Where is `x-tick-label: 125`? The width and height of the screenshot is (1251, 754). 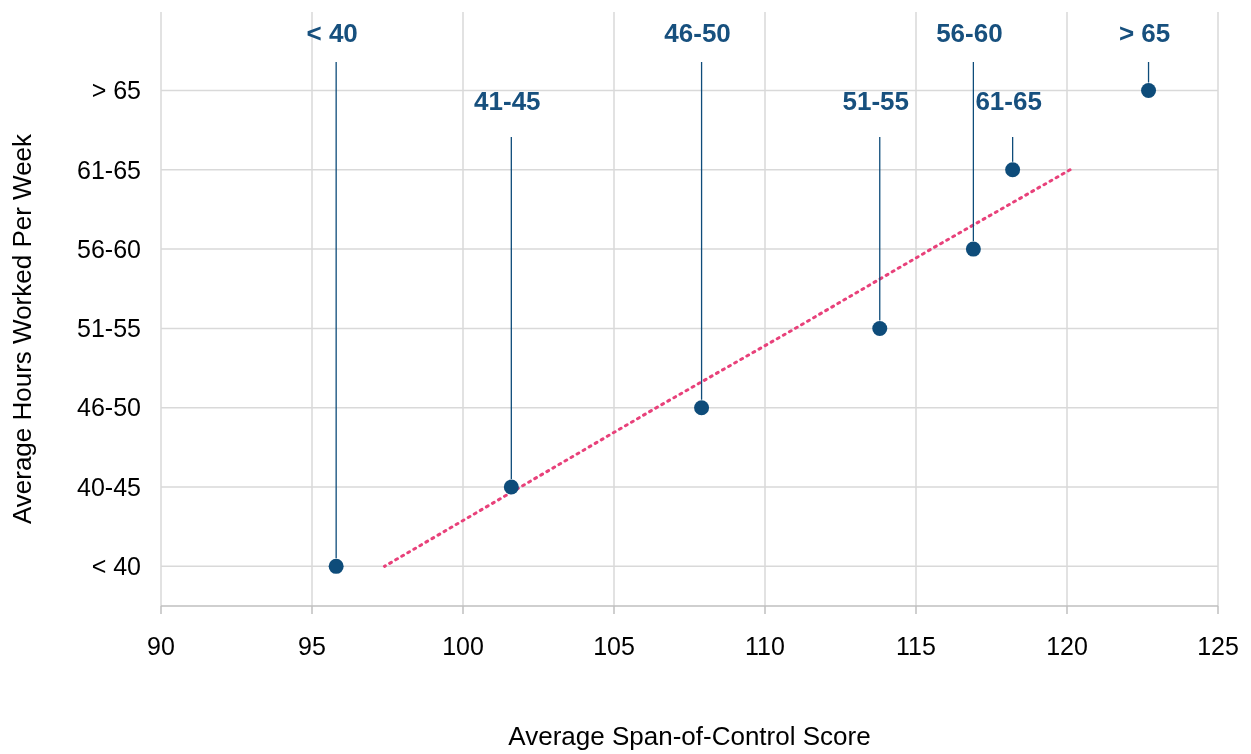 x-tick-label: 125 is located at coordinates (1218, 646).